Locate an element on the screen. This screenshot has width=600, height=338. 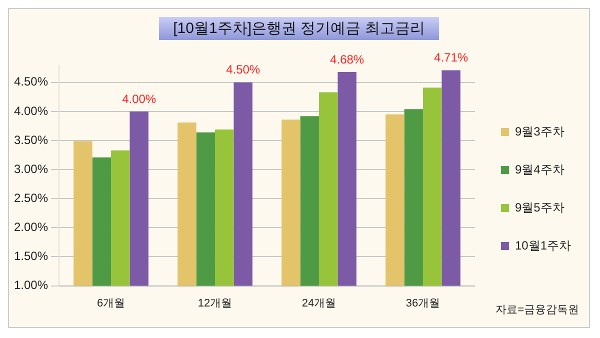
legend-label: 9월4주차 is located at coordinates (539, 169).